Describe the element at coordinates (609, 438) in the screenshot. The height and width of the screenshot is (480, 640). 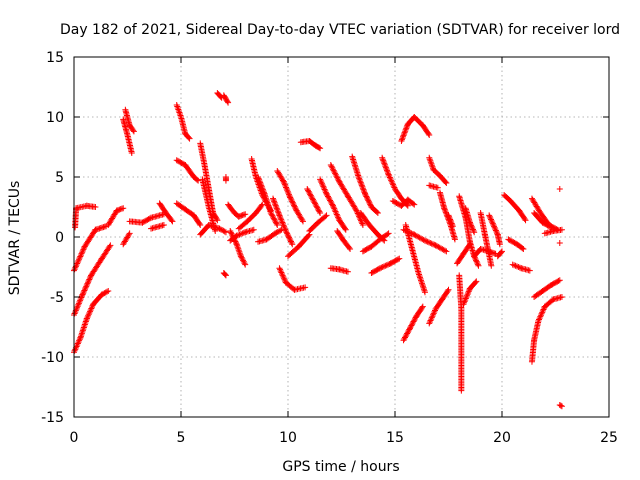
I see `x-tick-label: 25` at that location.